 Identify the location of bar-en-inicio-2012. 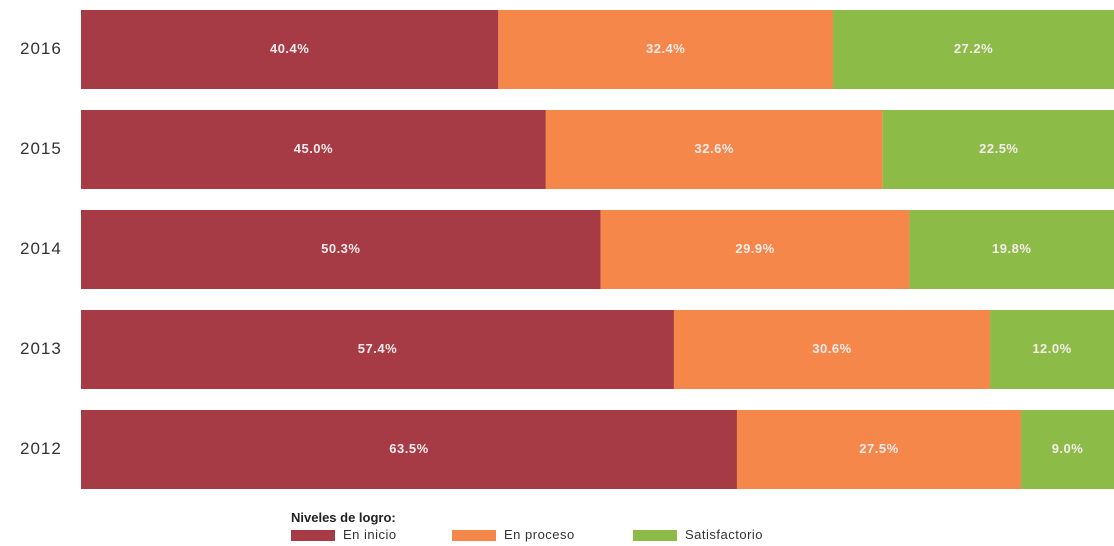
(409, 449).